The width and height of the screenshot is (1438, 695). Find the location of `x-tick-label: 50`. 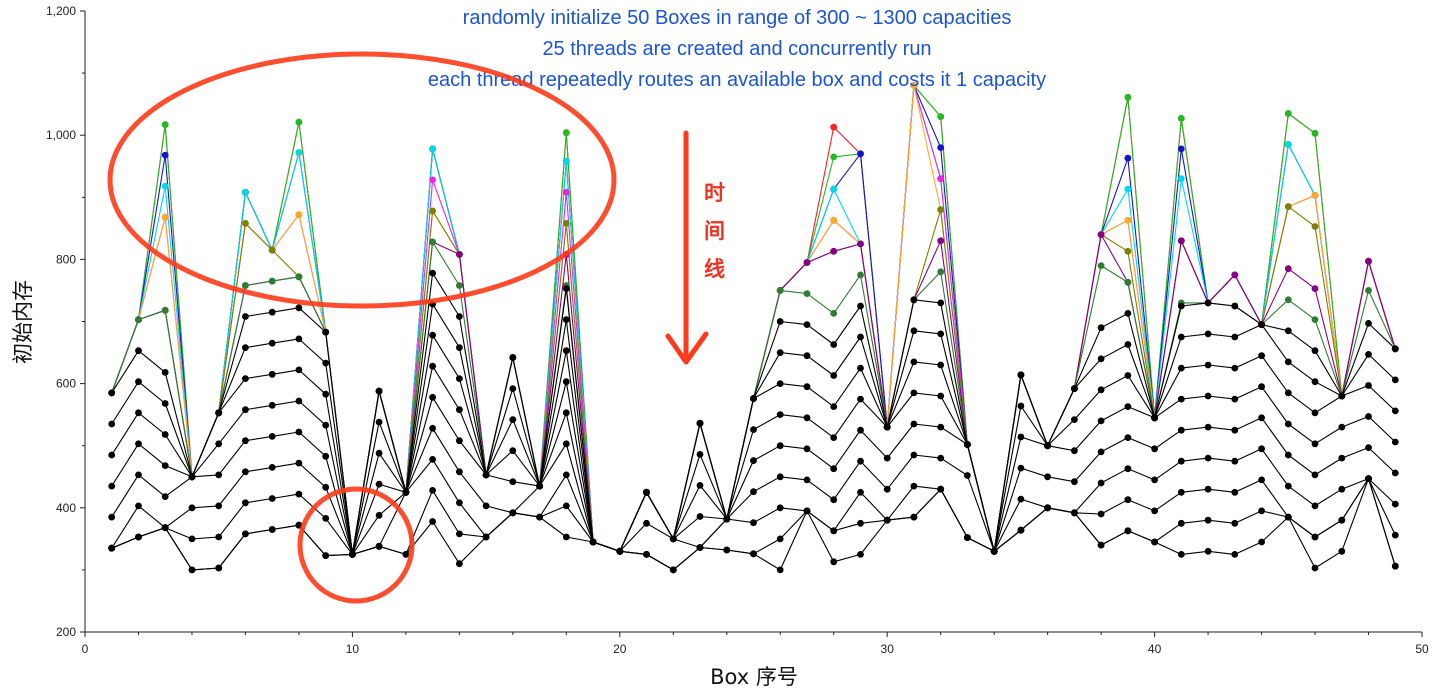

x-tick-label: 50 is located at coordinates (1422, 649).